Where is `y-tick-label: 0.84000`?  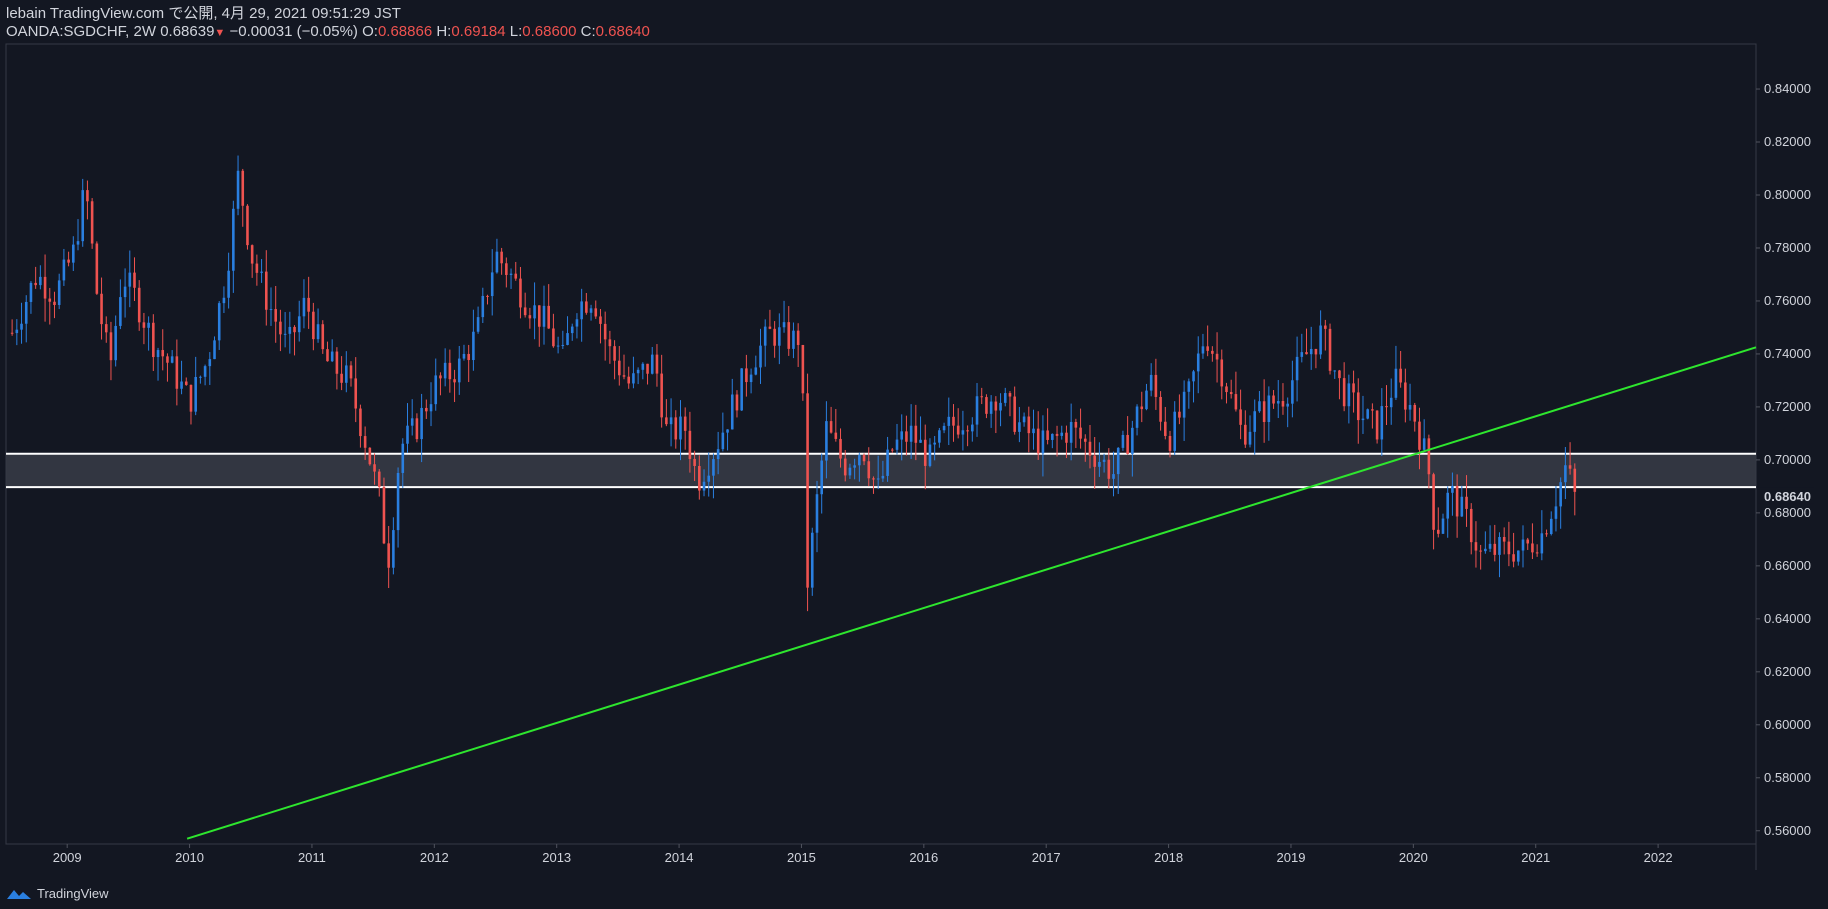 y-tick-label: 0.84000 is located at coordinates (1787, 88).